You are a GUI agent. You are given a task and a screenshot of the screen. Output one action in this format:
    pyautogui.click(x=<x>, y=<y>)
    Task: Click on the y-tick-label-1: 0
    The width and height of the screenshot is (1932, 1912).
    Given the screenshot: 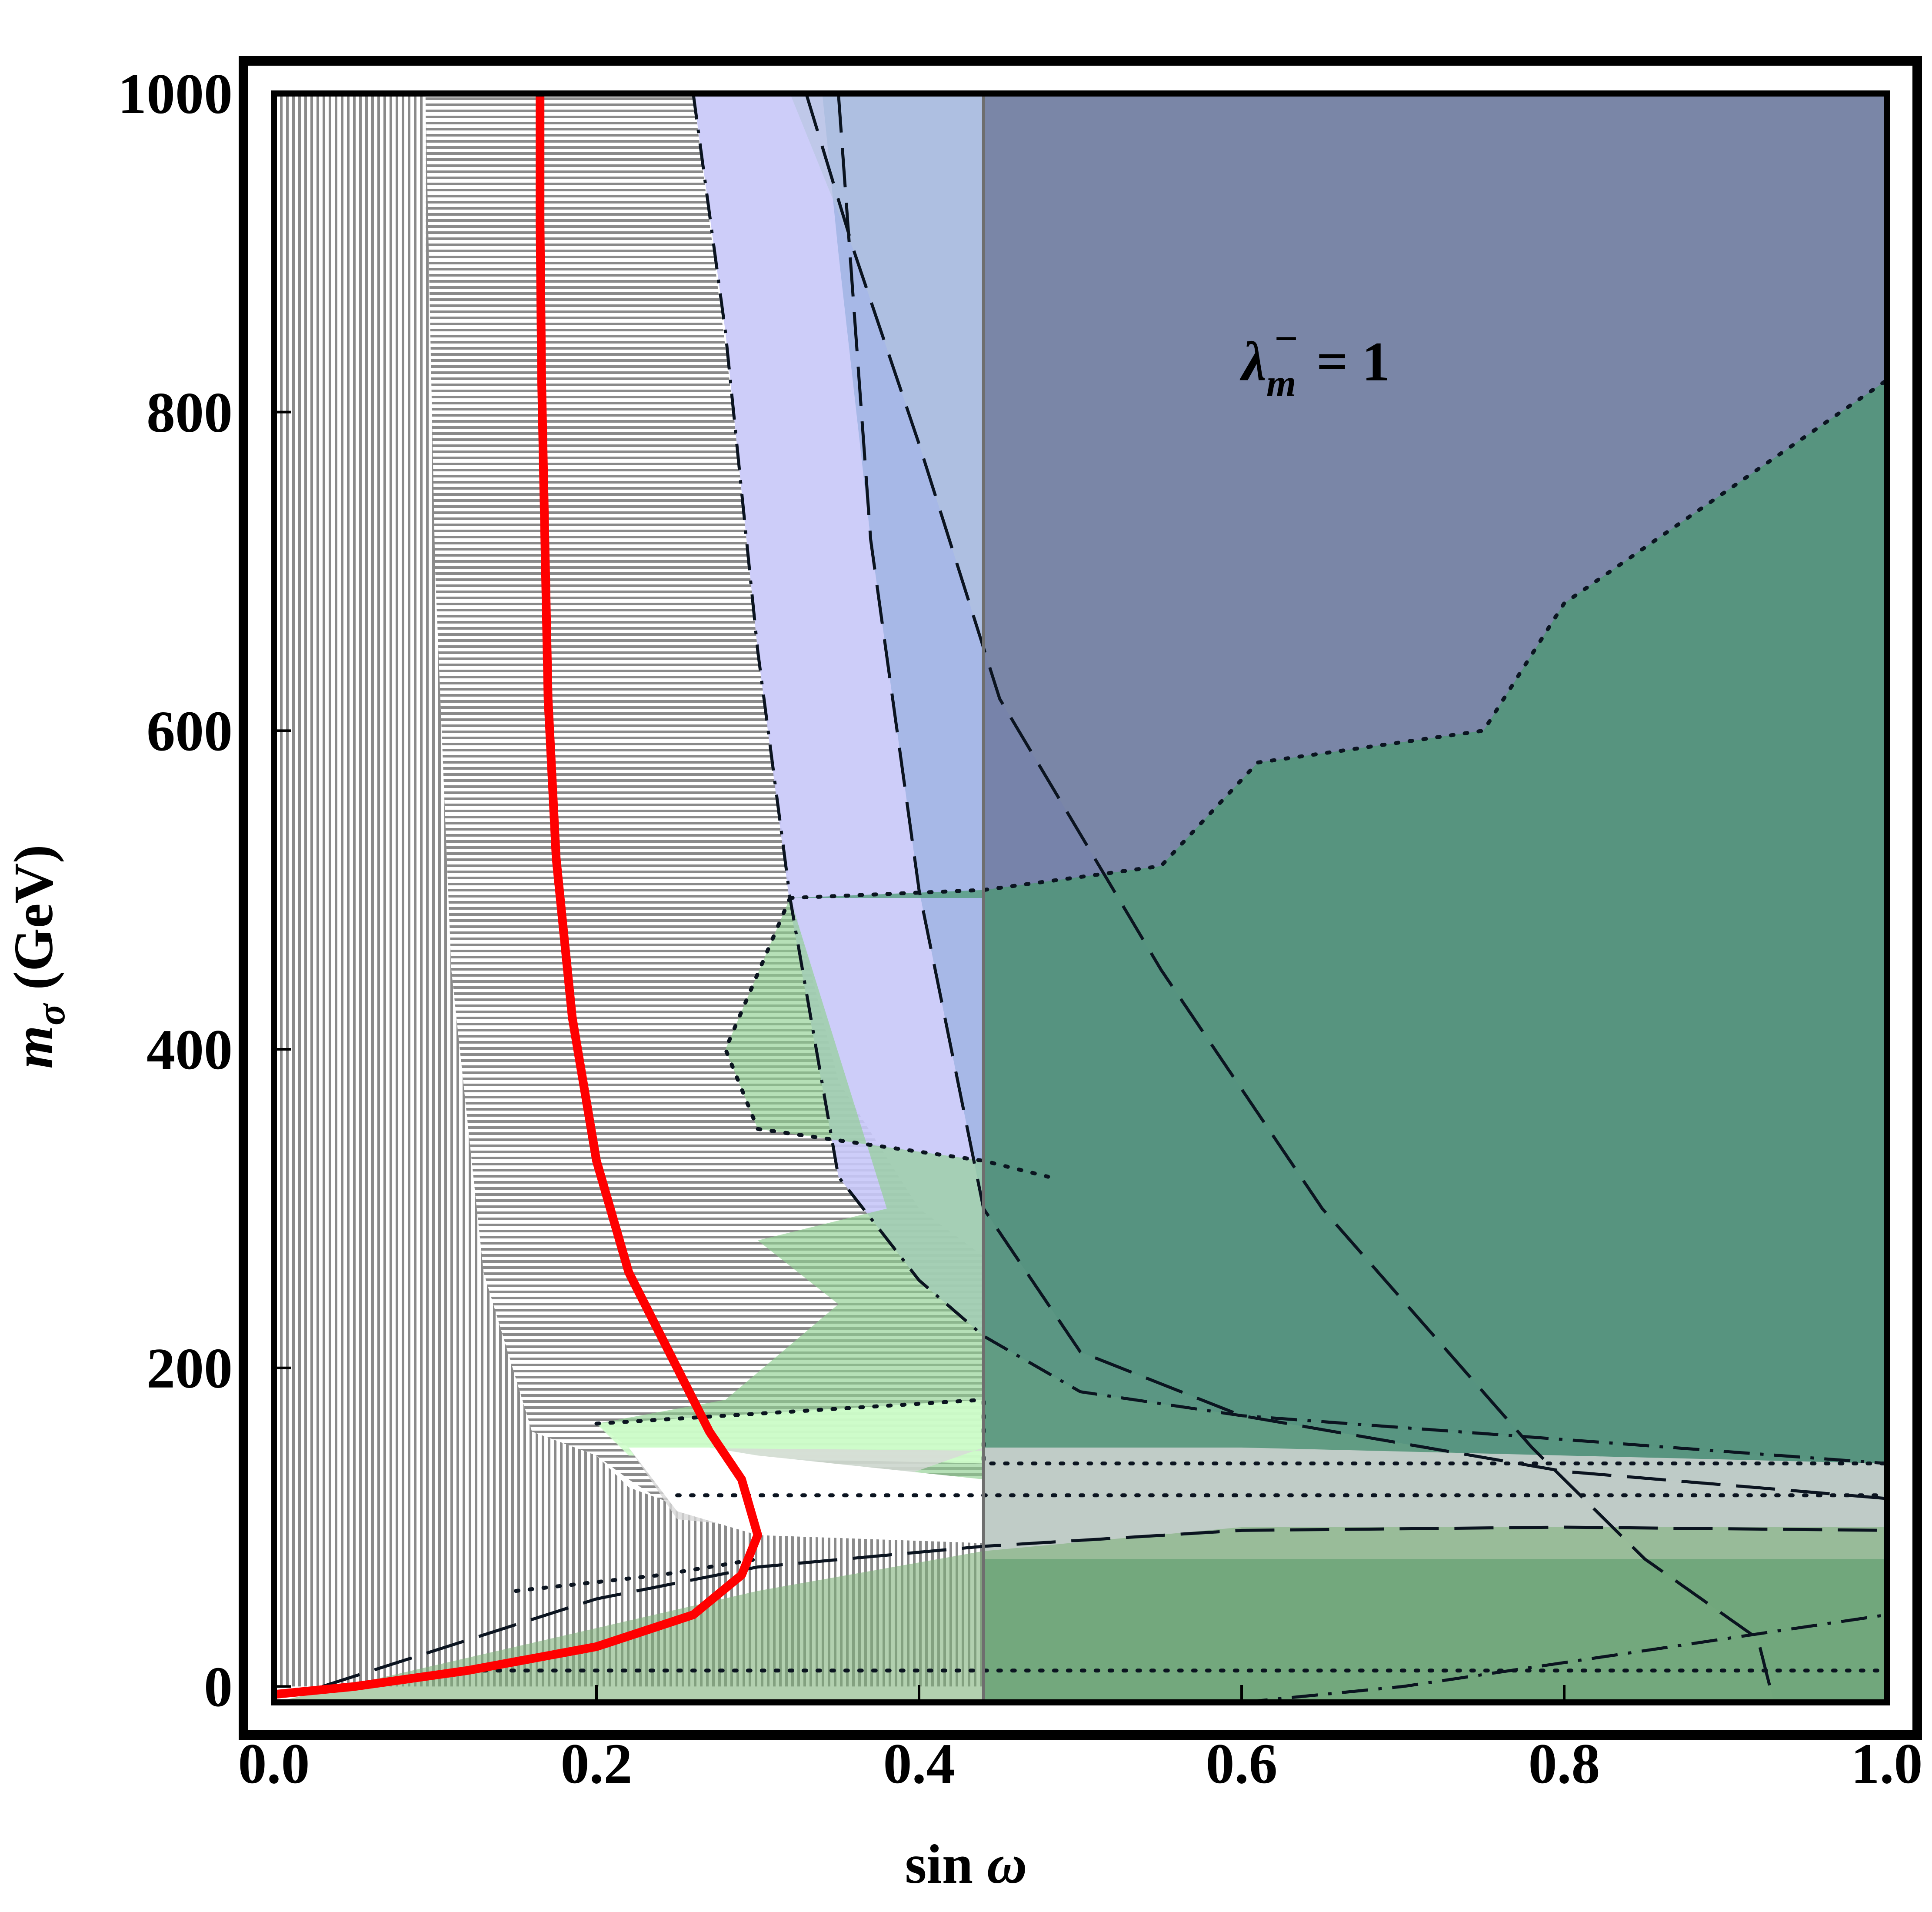 What is the action you would take?
    pyautogui.click(x=218, y=1686)
    